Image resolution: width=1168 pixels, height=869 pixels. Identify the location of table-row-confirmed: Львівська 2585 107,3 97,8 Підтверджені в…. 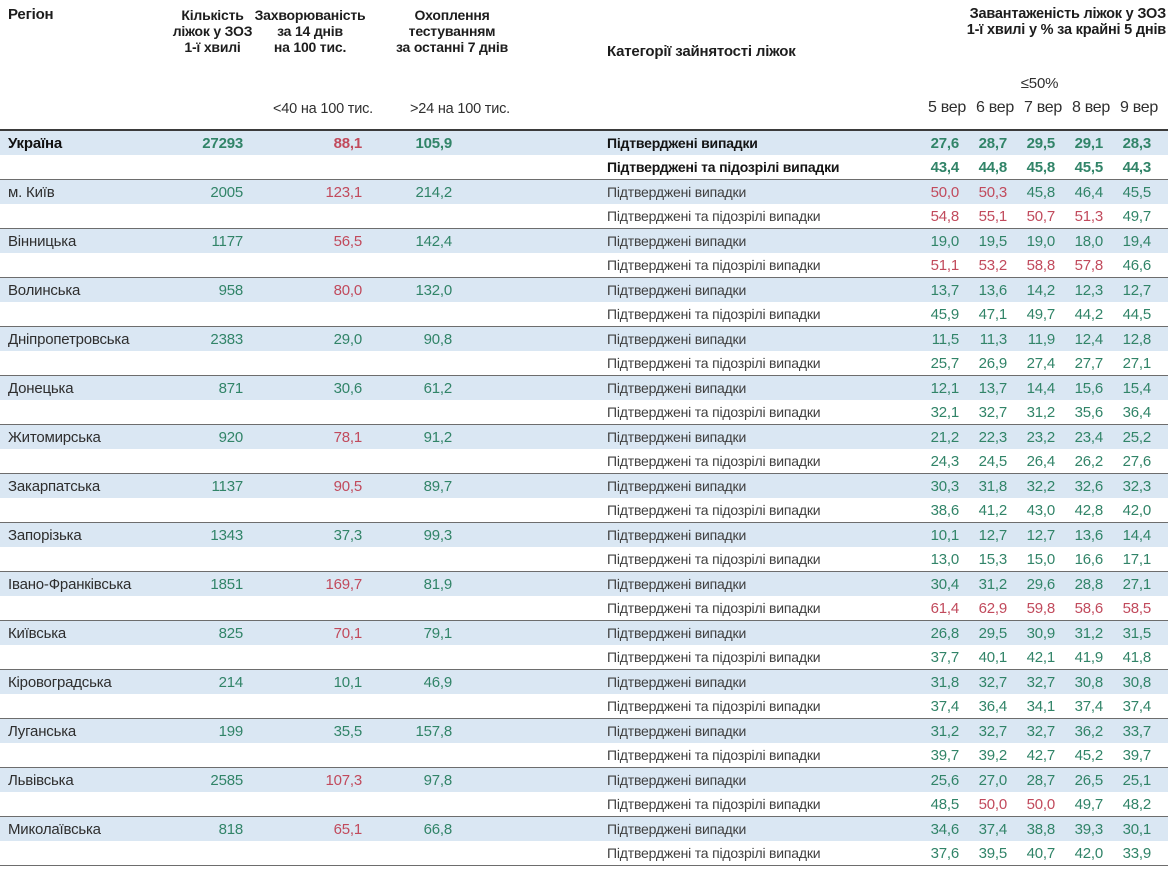
(584, 780).